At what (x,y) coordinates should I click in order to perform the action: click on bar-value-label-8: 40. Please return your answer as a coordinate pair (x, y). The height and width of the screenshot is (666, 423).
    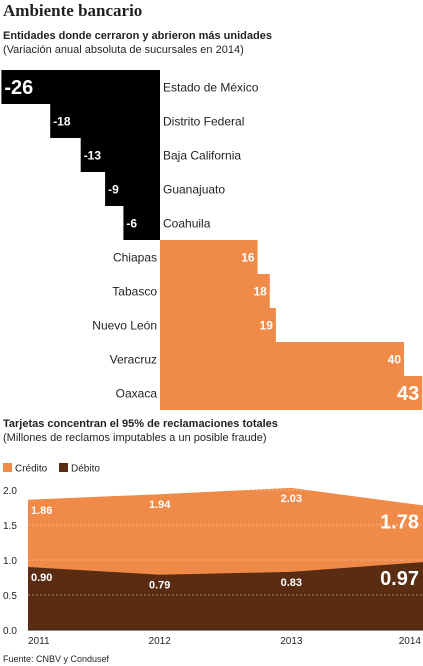
    Looking at the image, I should click on (395, 359).